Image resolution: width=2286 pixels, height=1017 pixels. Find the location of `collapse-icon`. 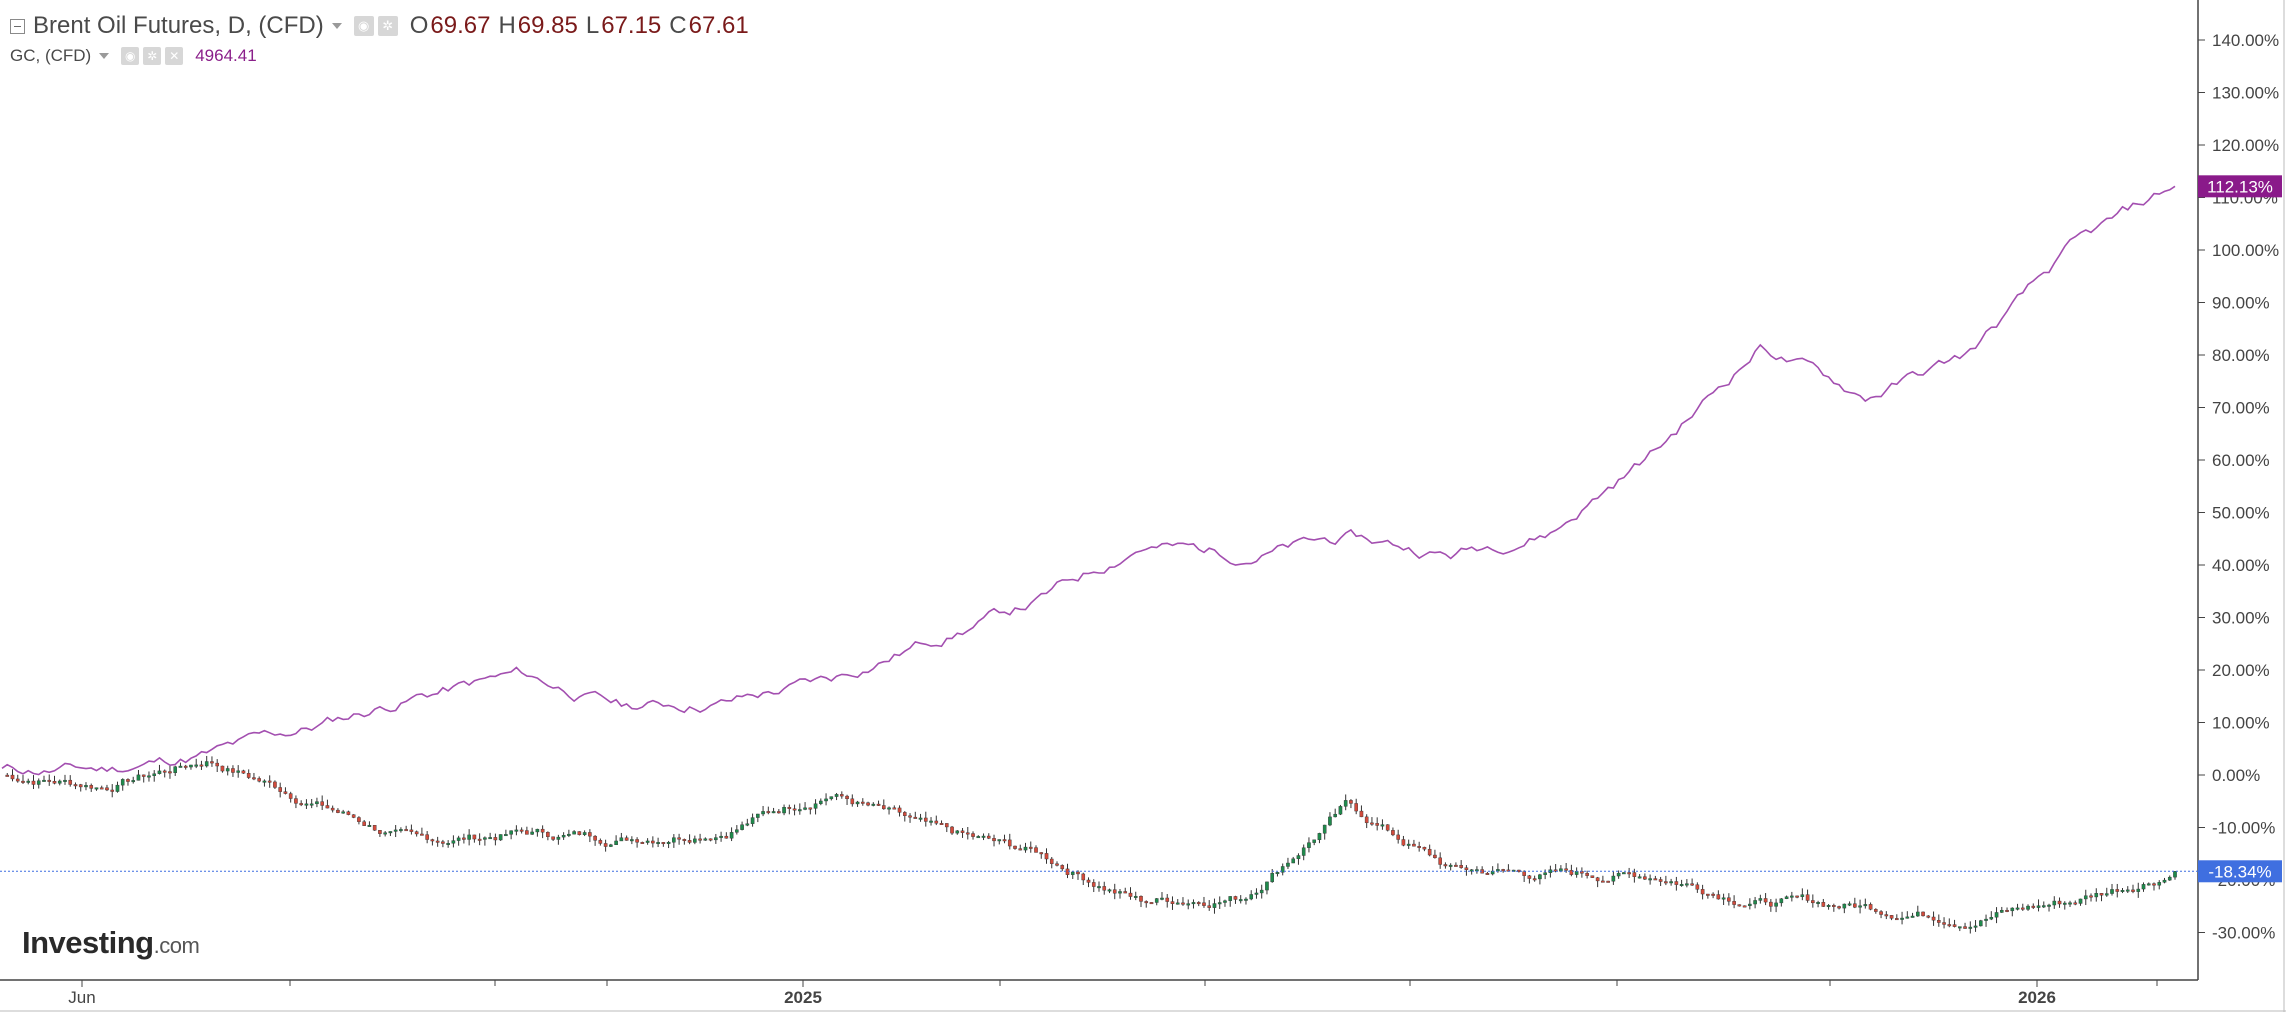

collapse-icon is located at coordinates (17, 26).